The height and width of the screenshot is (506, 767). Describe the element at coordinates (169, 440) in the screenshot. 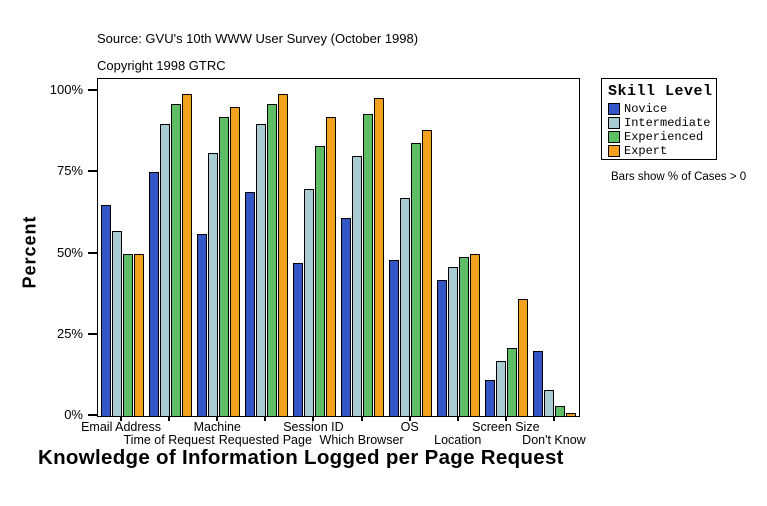

I see `x-category-label: Time of Request` at that location.